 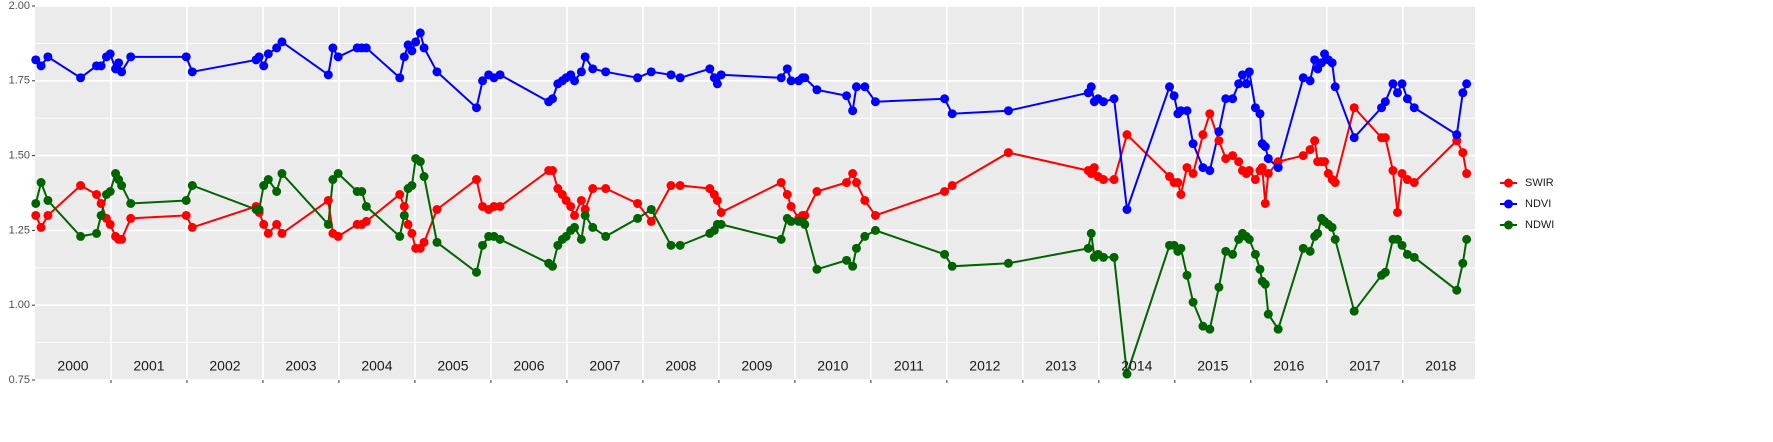 I want to click on year-label: 2000, so click(x=72, y=366).